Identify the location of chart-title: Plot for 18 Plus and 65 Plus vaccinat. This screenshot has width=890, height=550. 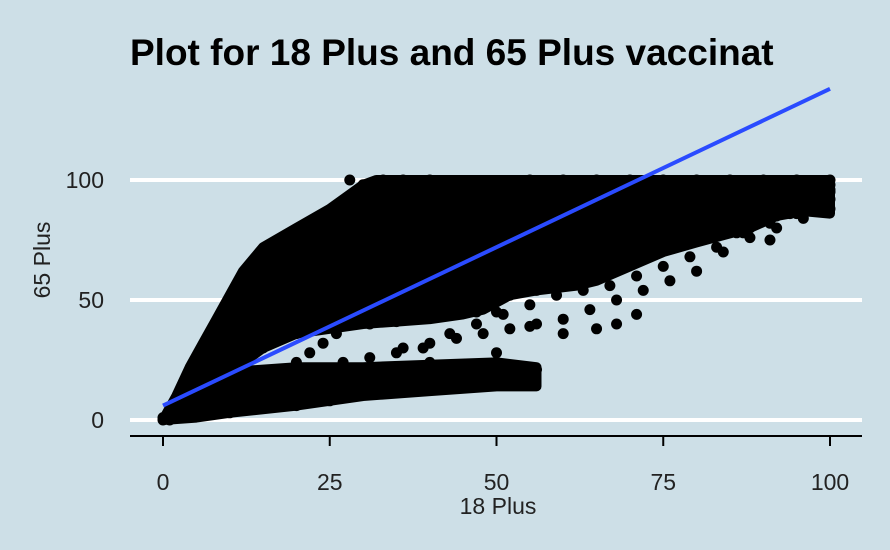
(452, 52).